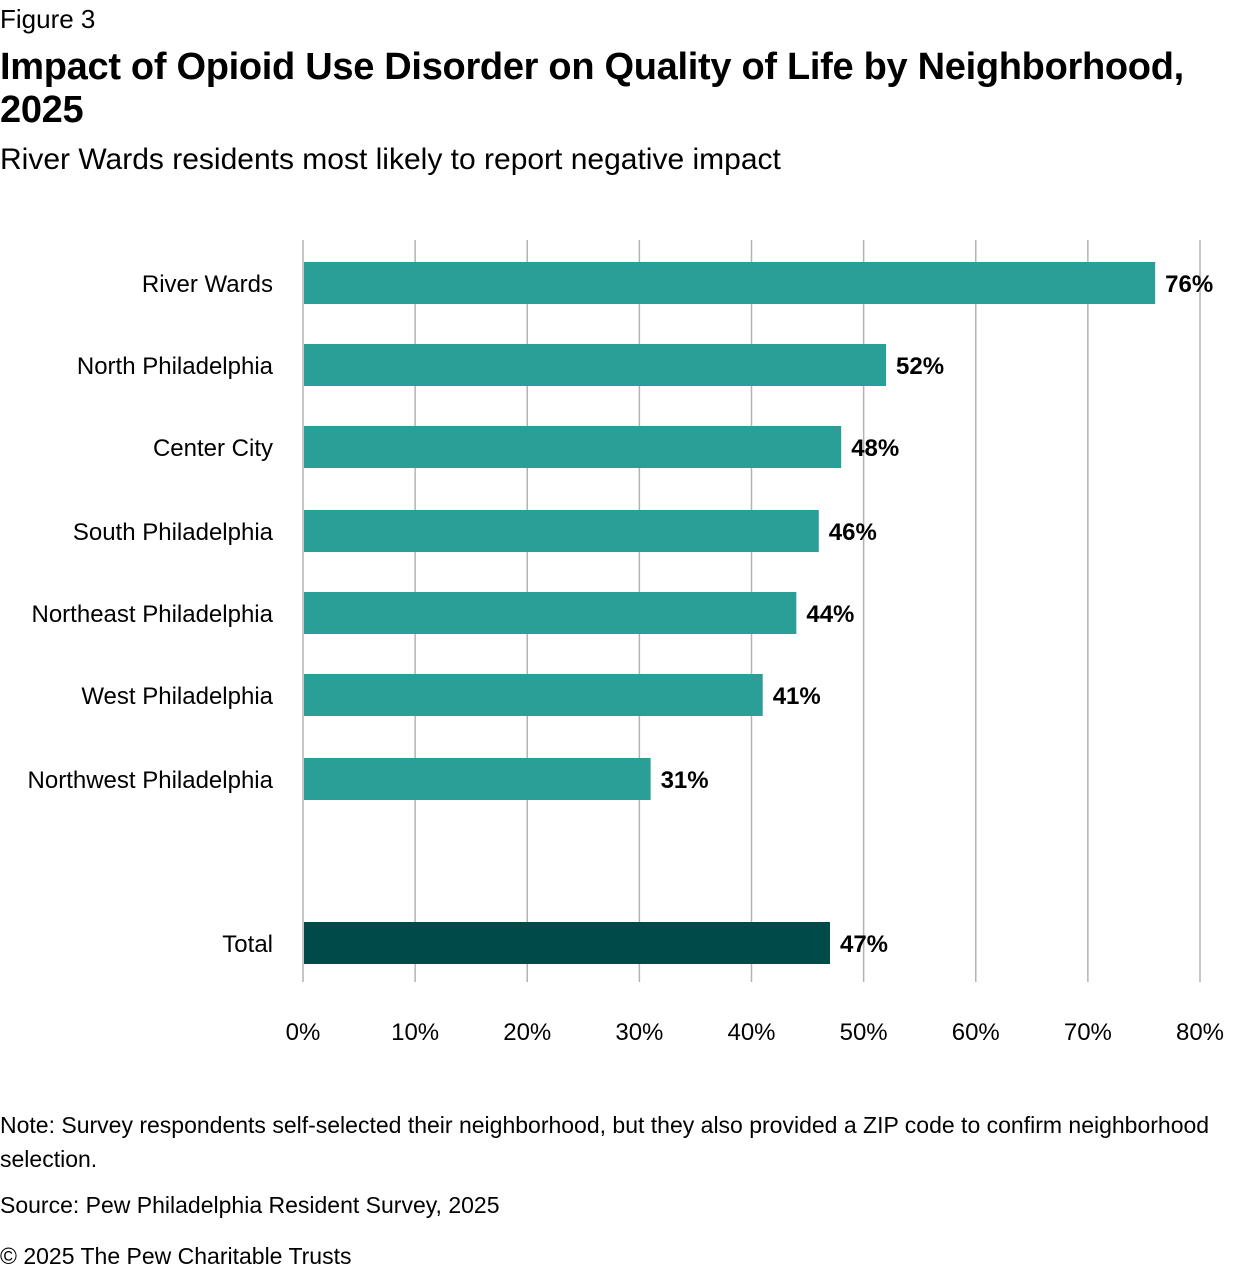 The height and width of the screenshot is (1278, 1240). Describe the element at coordinates (853, 532) in the screenshot. I see `data-label: 46%` at that location.